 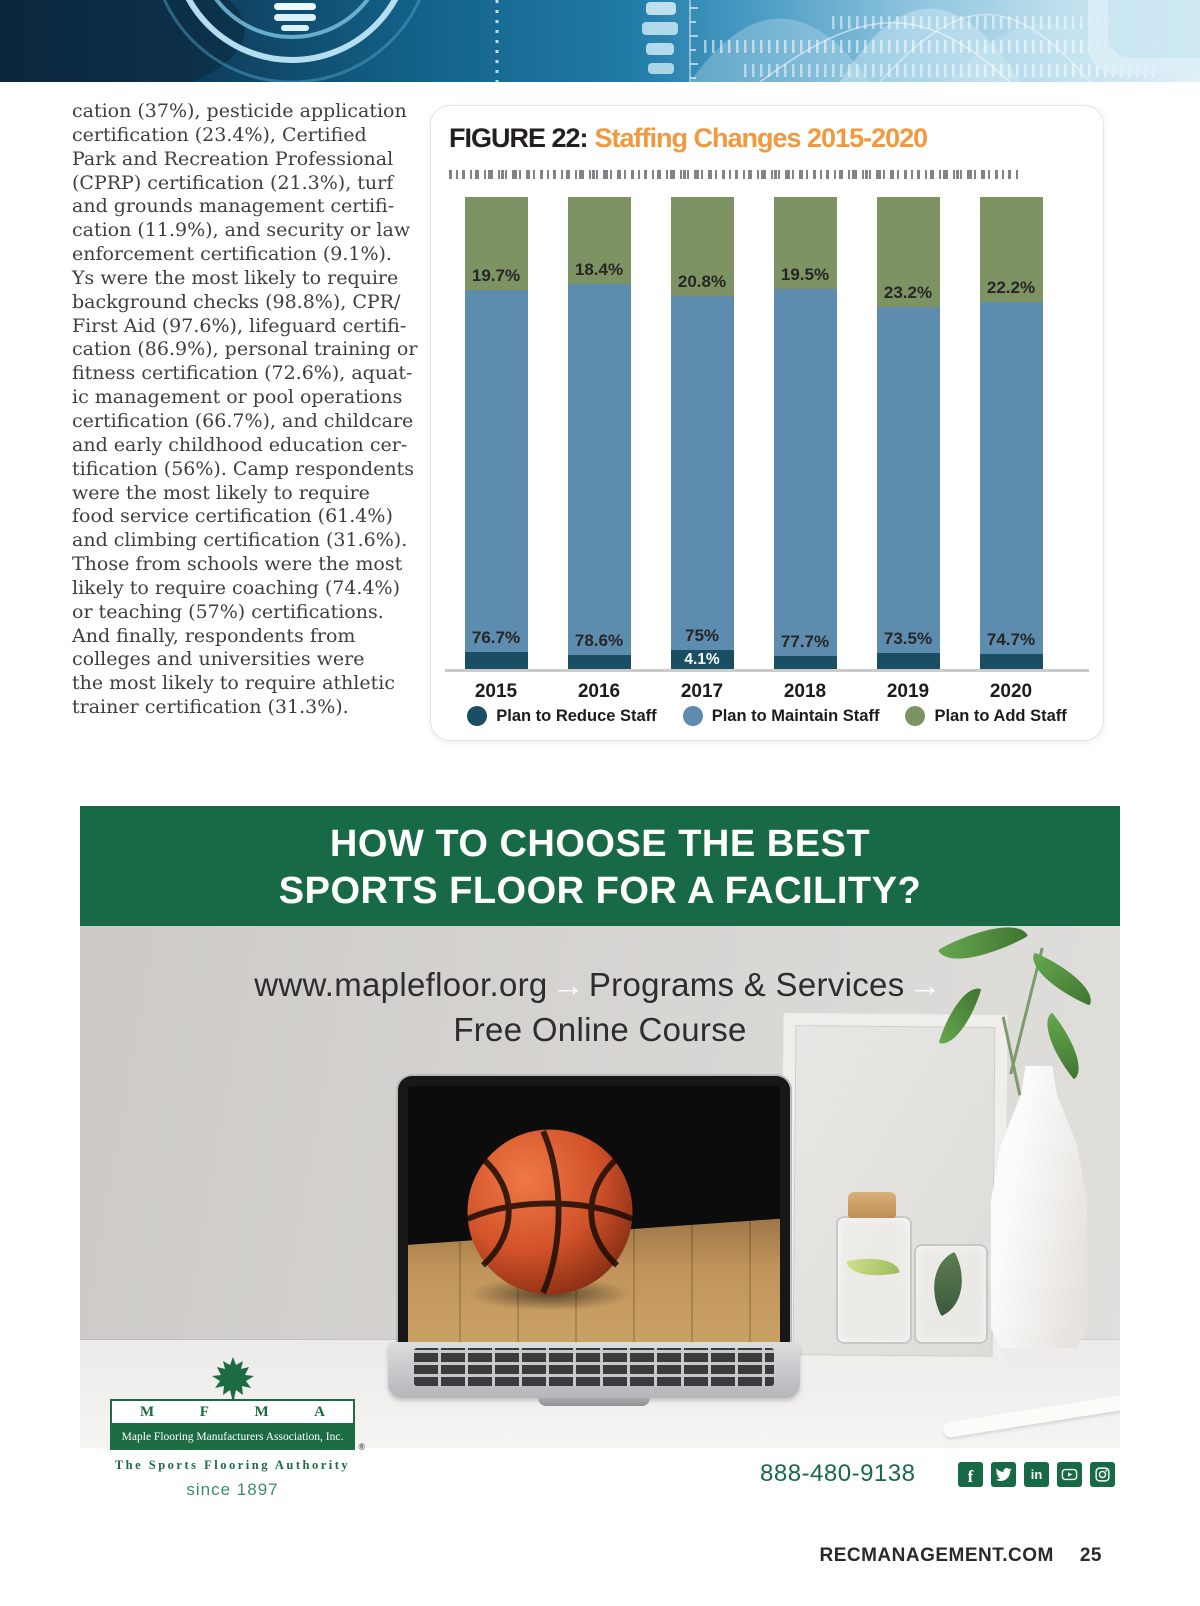 I want to click on x-axis-line, so click(x=767, y=670).